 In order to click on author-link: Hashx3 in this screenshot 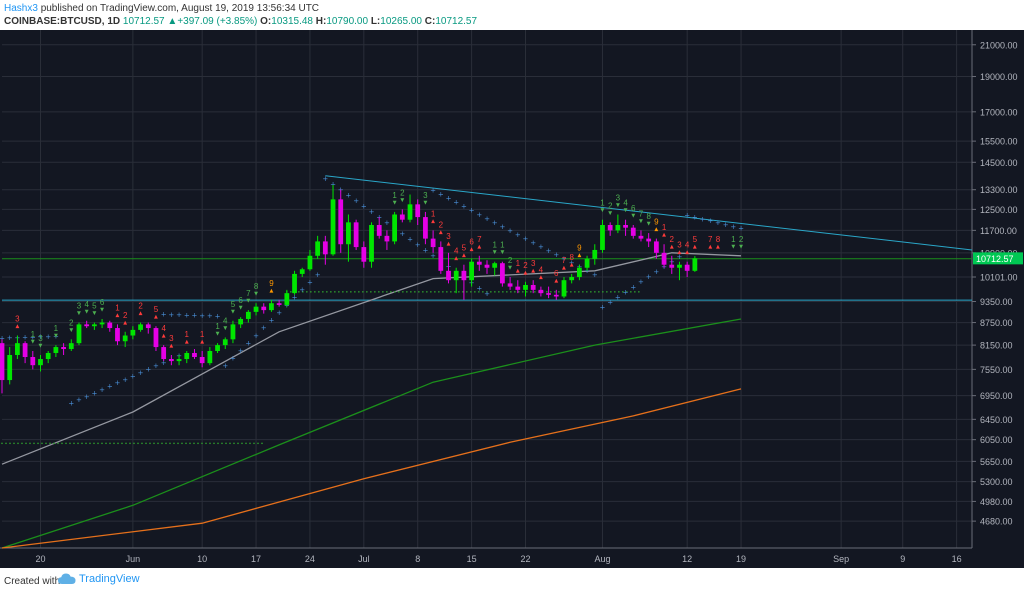, I will do `click(21, 8)`.